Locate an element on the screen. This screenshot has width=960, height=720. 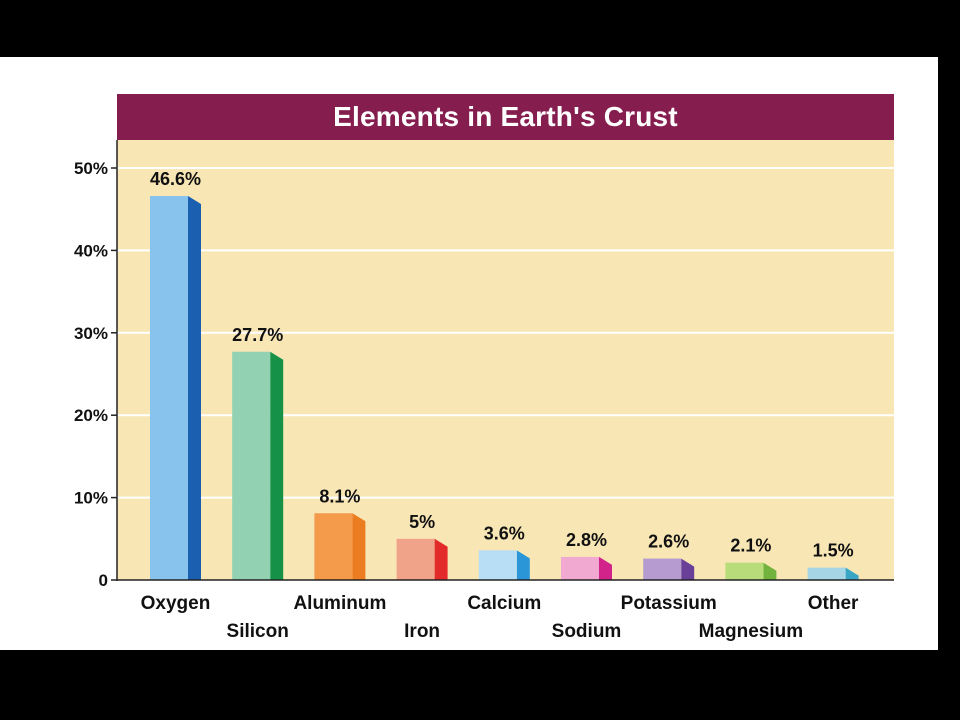
value-label: 46.6% is located at coordinates (175, 179).